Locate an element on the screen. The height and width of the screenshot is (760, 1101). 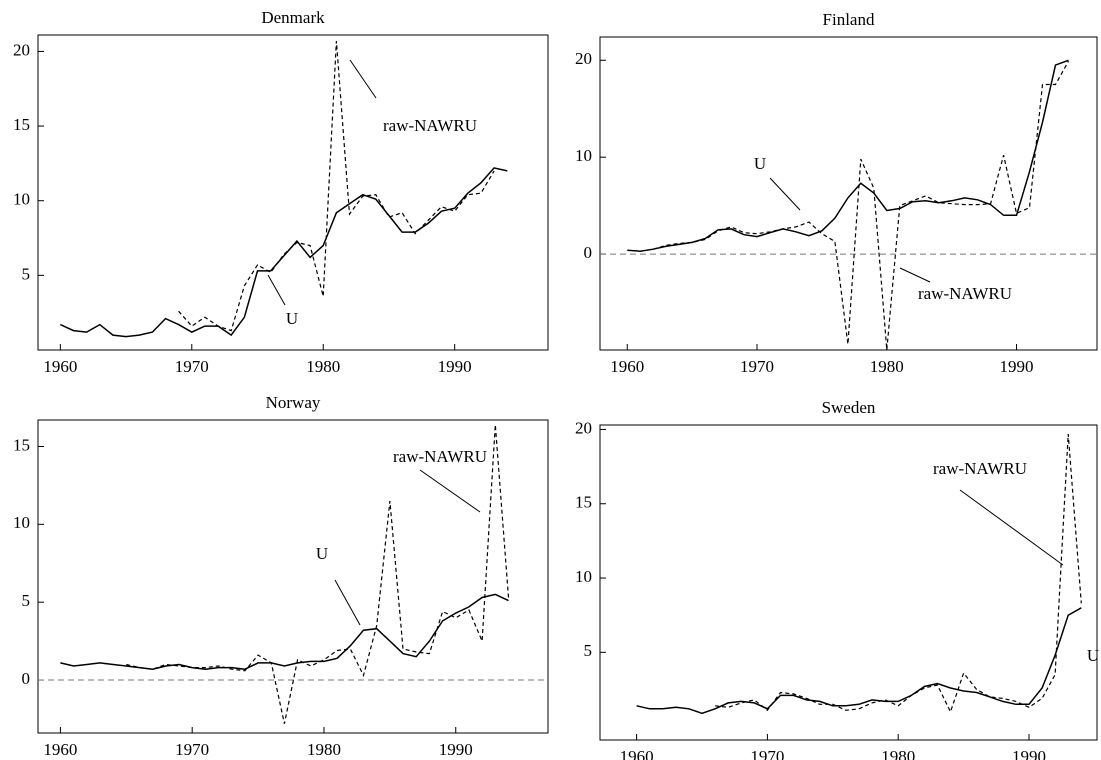
chart-title: Finland is located at coordinates (849, 19).